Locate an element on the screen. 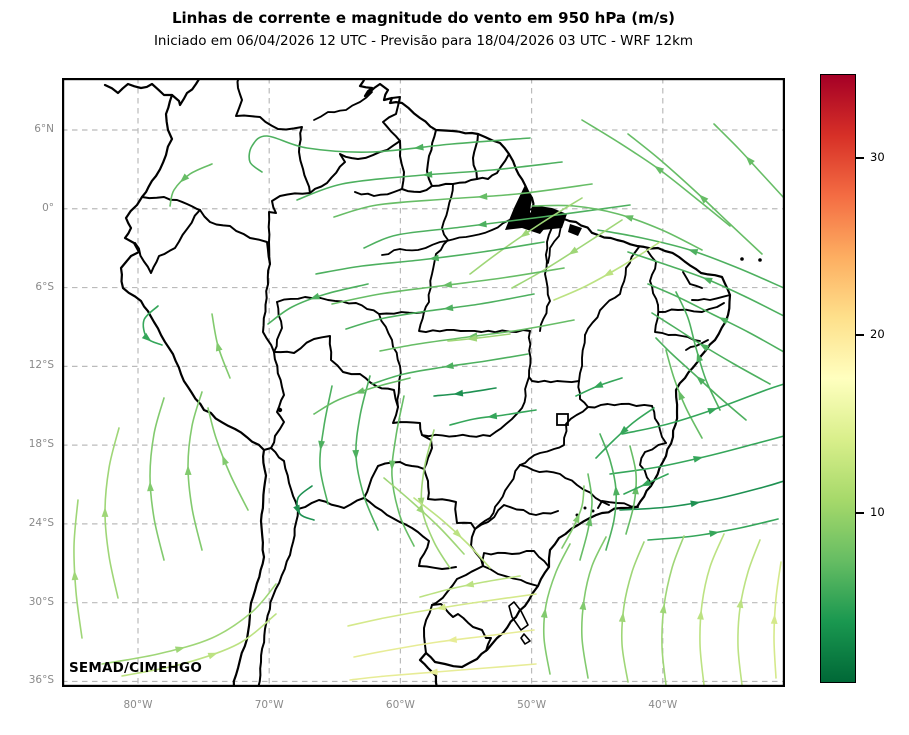 The image size is (909, 735). lat-tick-label: 0° is located at coordinates (48, 207).